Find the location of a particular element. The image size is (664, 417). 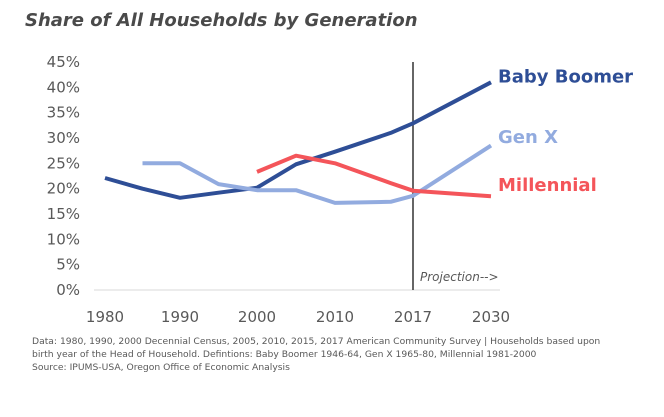

chart-title: Share of All Households by Generation is located at coordinates (221, 20).